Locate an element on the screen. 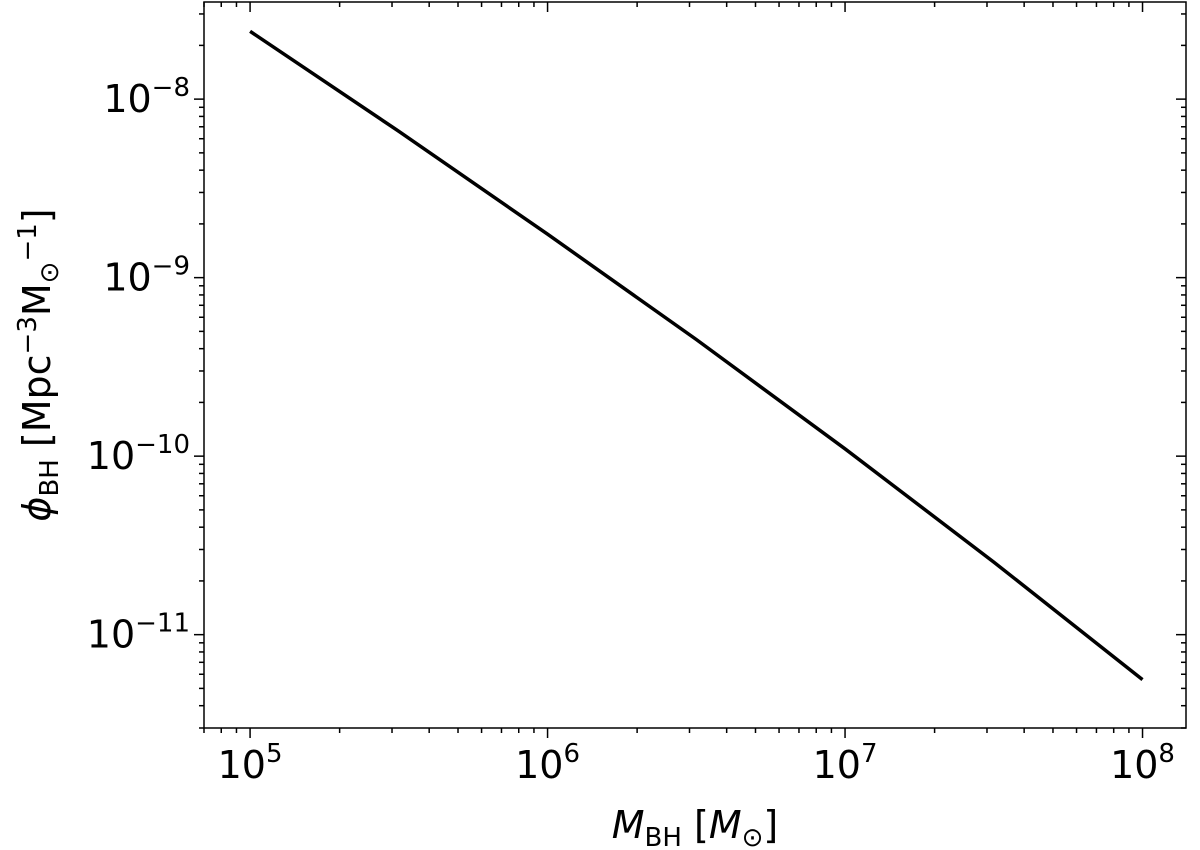 The height and width of the screenshot is (850, 1200). x-label-unit-symbol: M is located at coordinates (725, 825).